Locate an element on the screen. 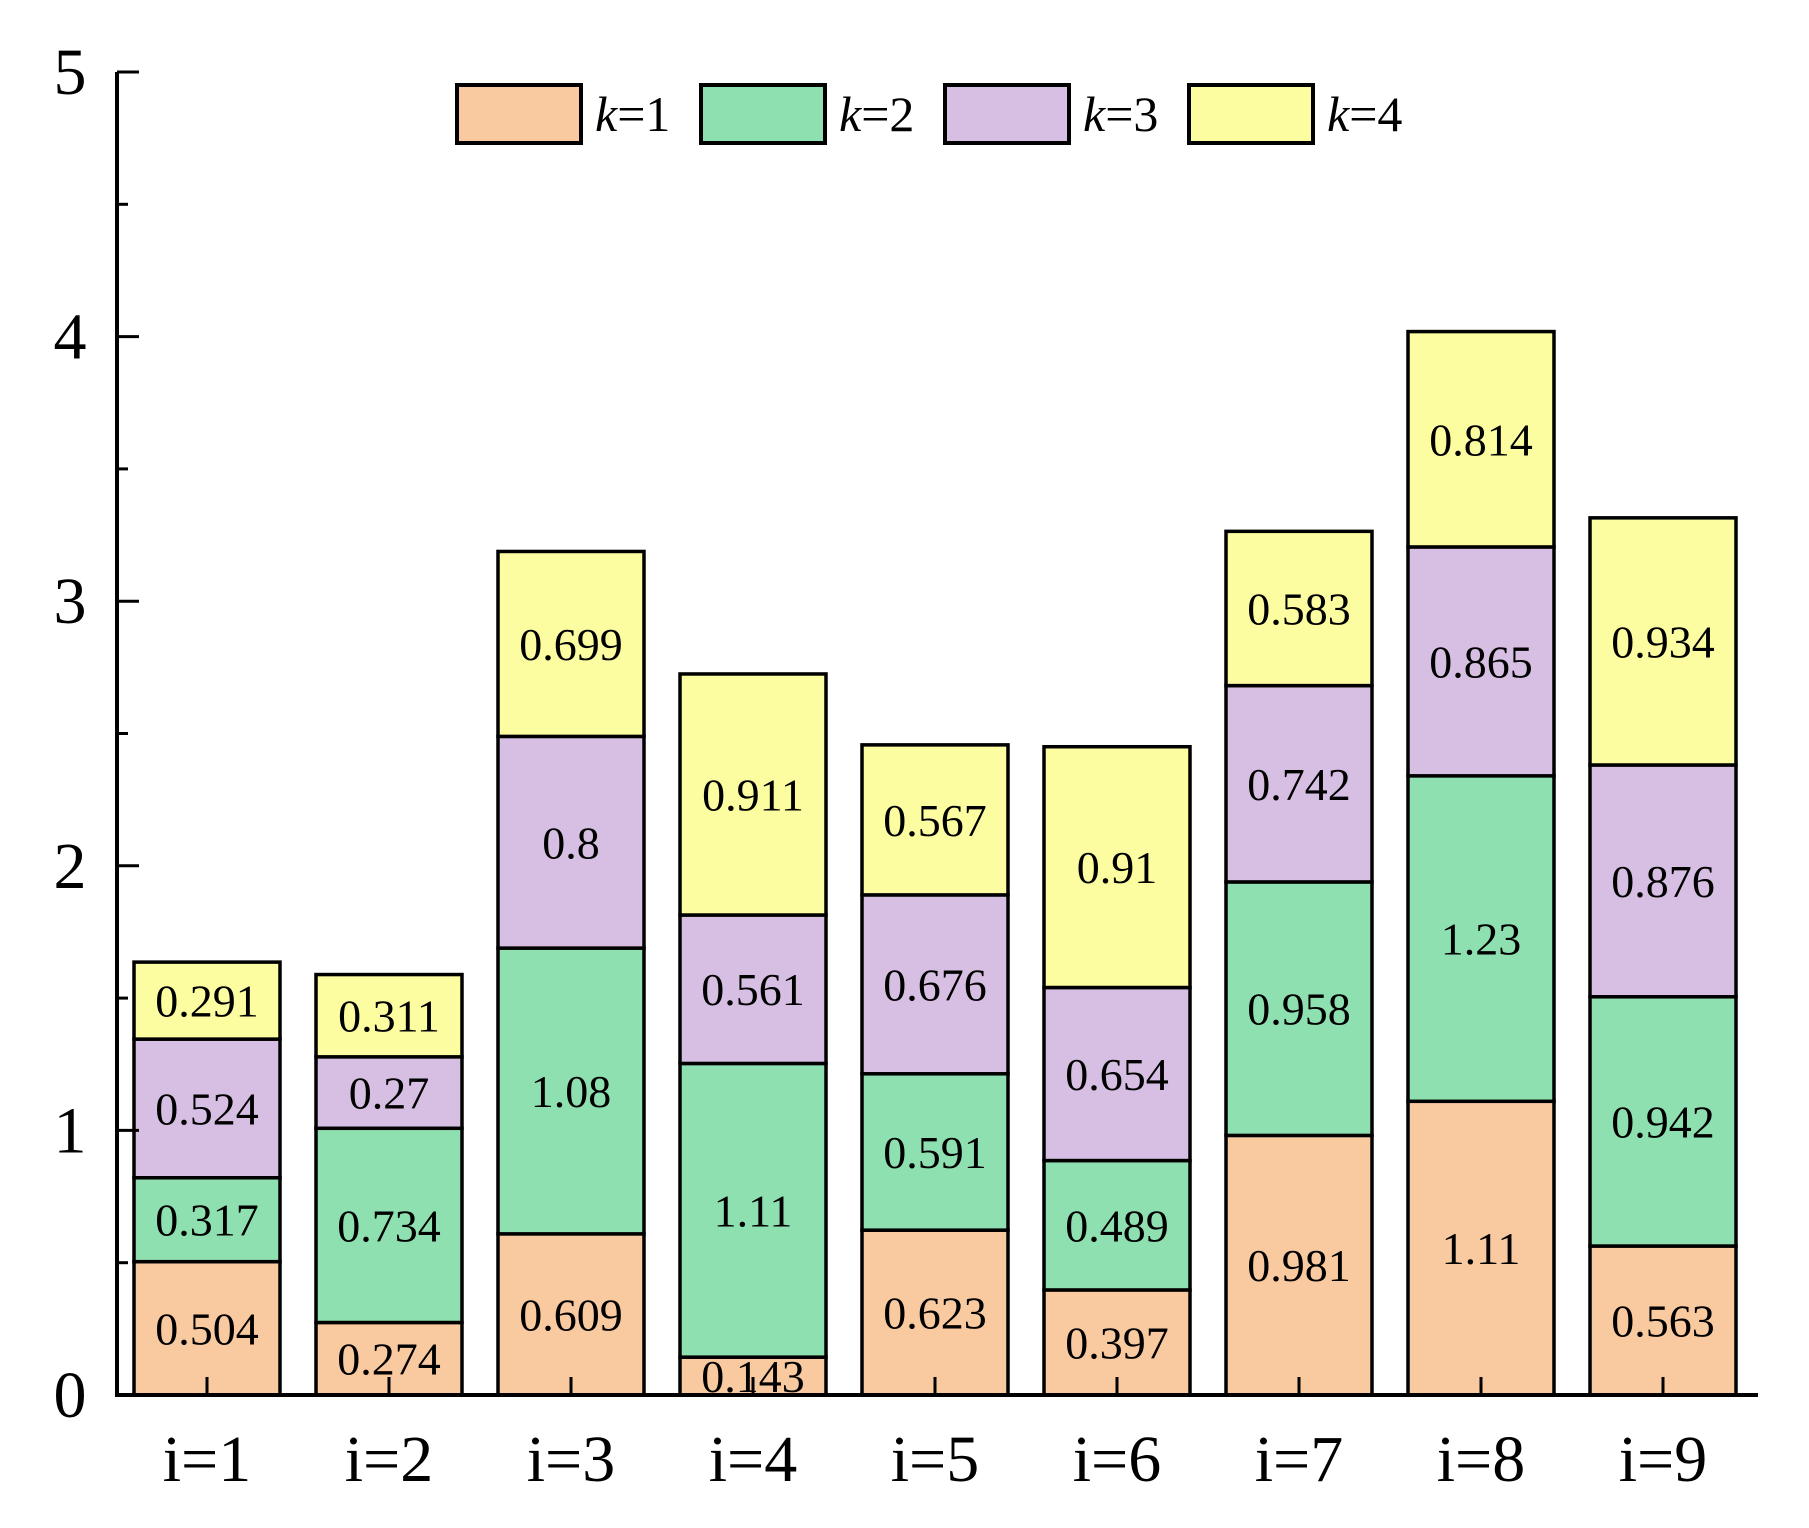  x-tick-label-8: i=8 is located at coordinates (1481, 1459).